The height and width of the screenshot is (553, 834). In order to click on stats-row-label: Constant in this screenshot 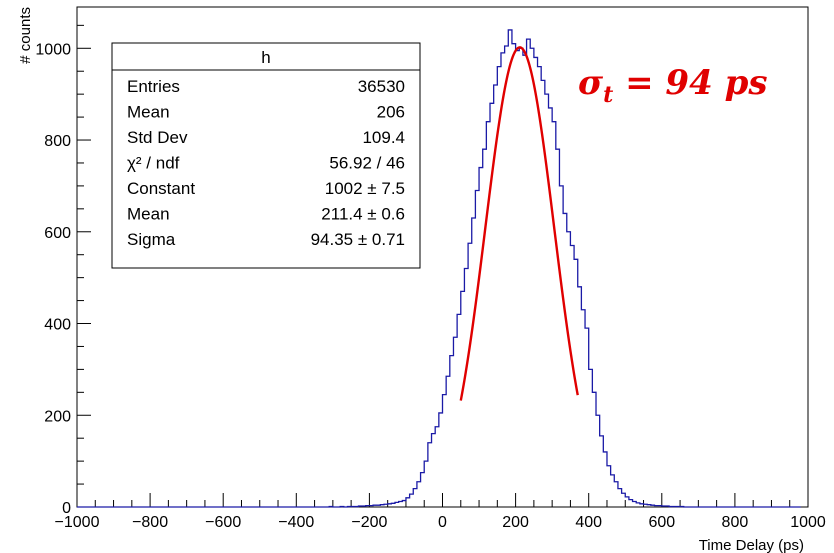, I will do `click(161, 188)`.